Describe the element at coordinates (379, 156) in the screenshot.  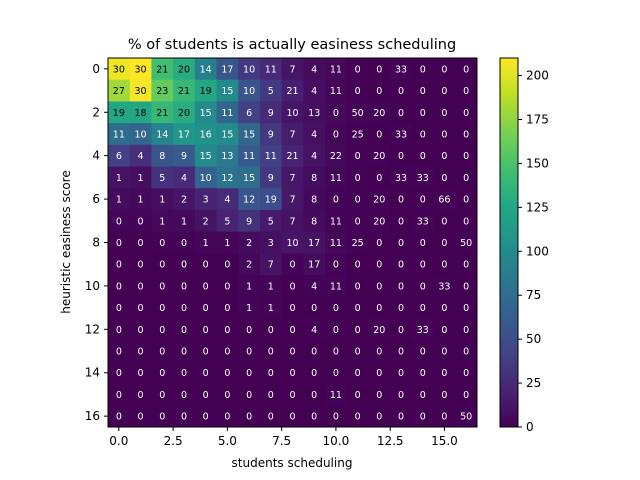
I see `cell-label: 20` at that location.